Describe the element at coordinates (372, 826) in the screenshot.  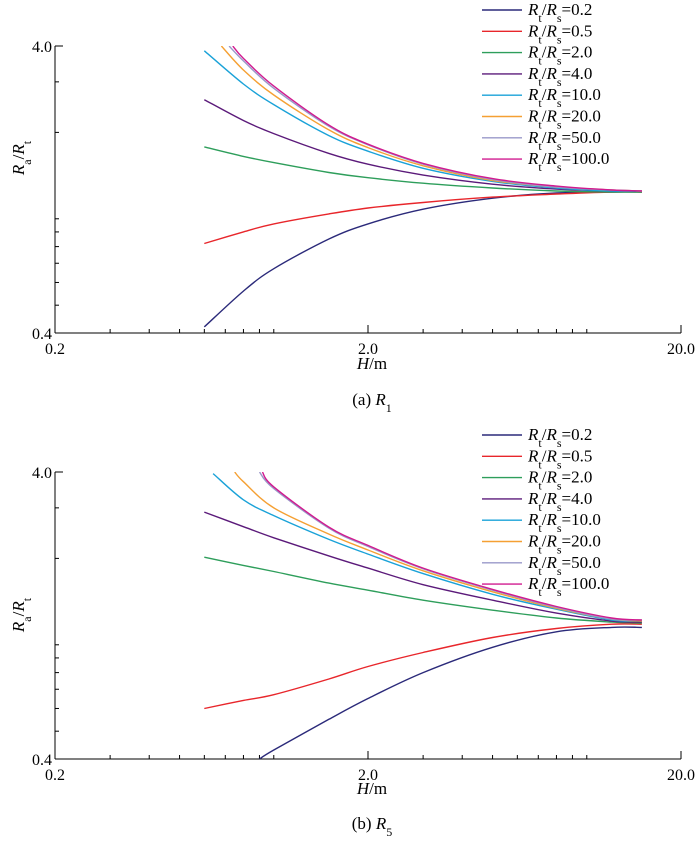
I see `panel-caption: (b) R5` at that location.